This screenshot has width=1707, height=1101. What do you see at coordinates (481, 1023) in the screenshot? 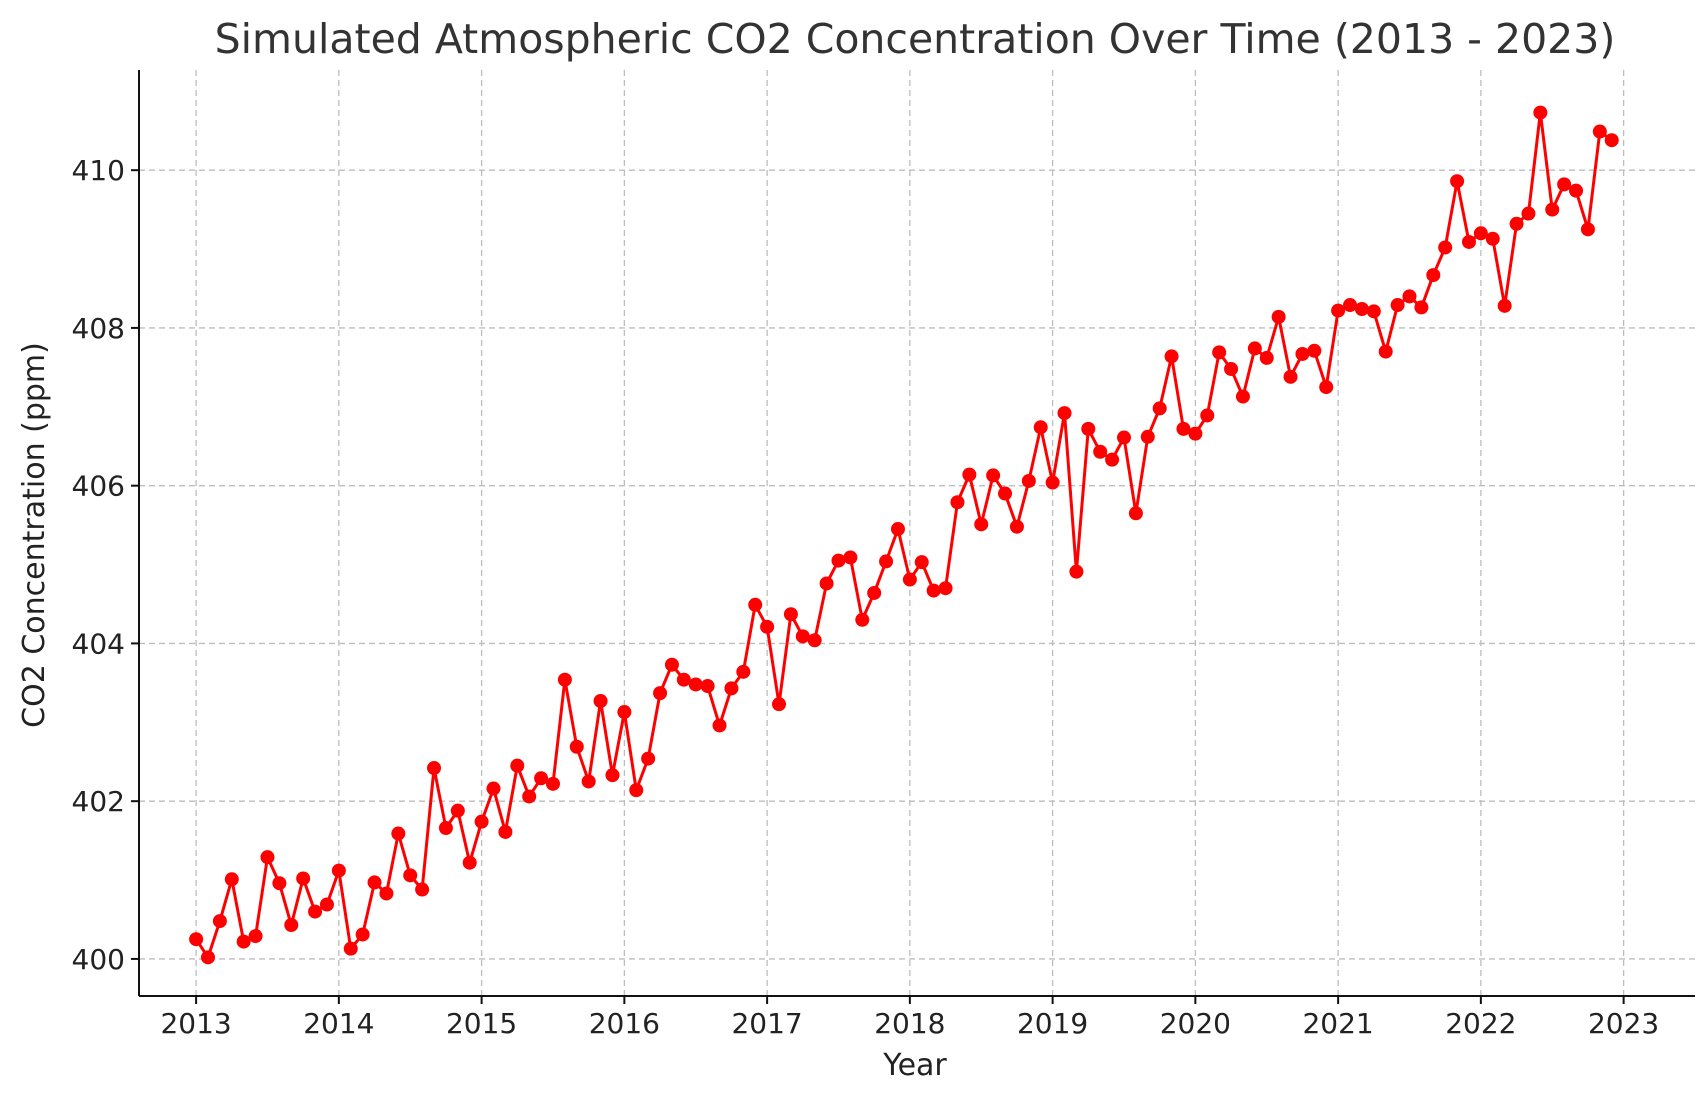
I see `x-tick-label: 2015` at bounding box center [481, 1023].